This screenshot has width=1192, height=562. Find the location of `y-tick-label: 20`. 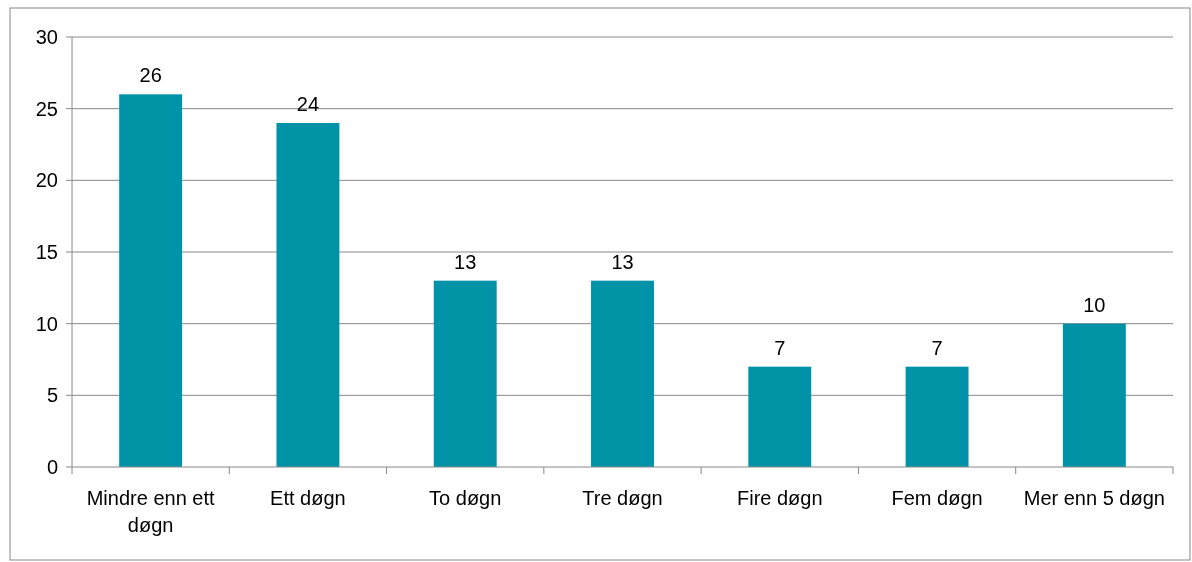

y-tick-label: 20 is located at coordinates (46, 180).